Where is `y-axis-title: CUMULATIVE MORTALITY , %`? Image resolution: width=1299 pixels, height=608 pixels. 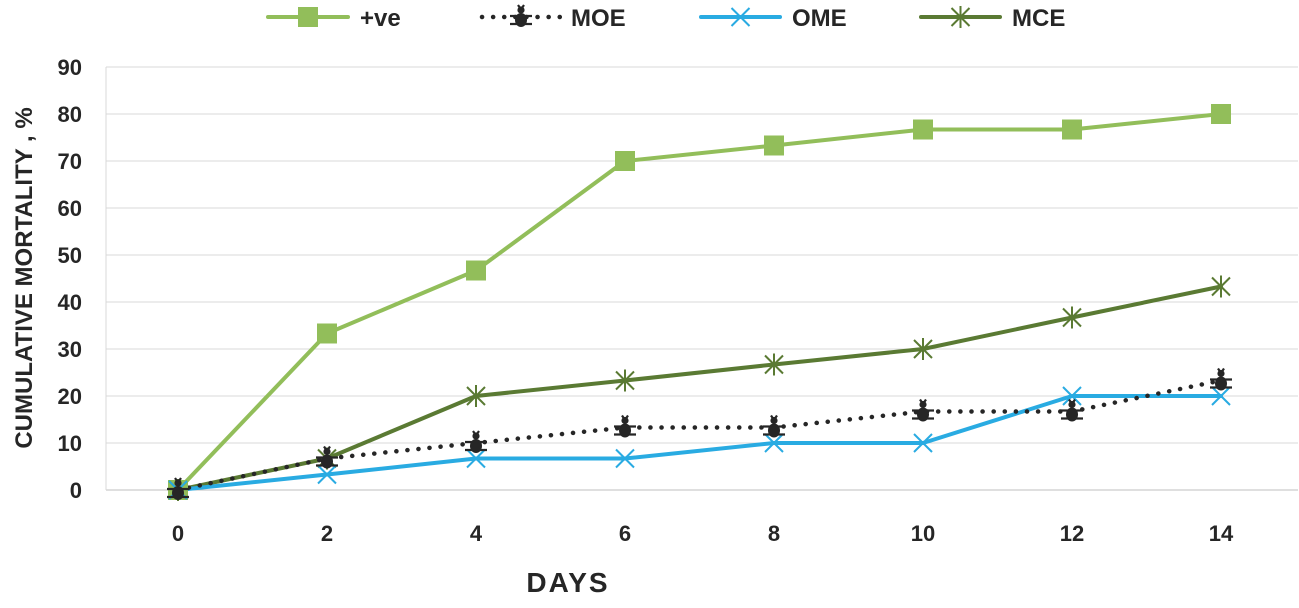
y-axis-title: CUMULATIVE MORTALITY , % is located at coordinates (24, 277).